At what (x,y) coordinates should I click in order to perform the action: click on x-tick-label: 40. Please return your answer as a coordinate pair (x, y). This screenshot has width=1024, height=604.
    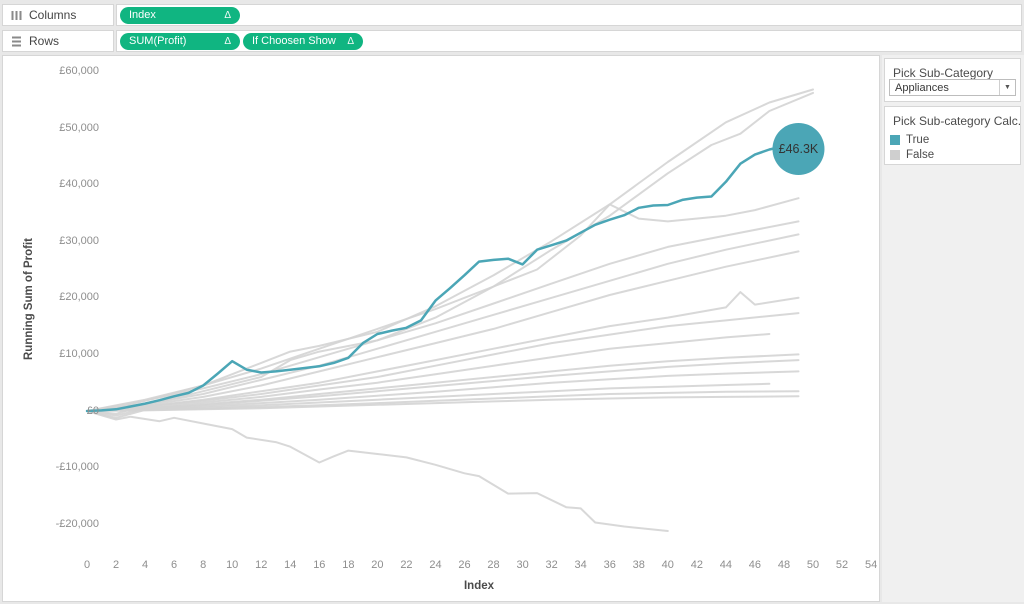
    Looking at the image, I should click on (667, 565).